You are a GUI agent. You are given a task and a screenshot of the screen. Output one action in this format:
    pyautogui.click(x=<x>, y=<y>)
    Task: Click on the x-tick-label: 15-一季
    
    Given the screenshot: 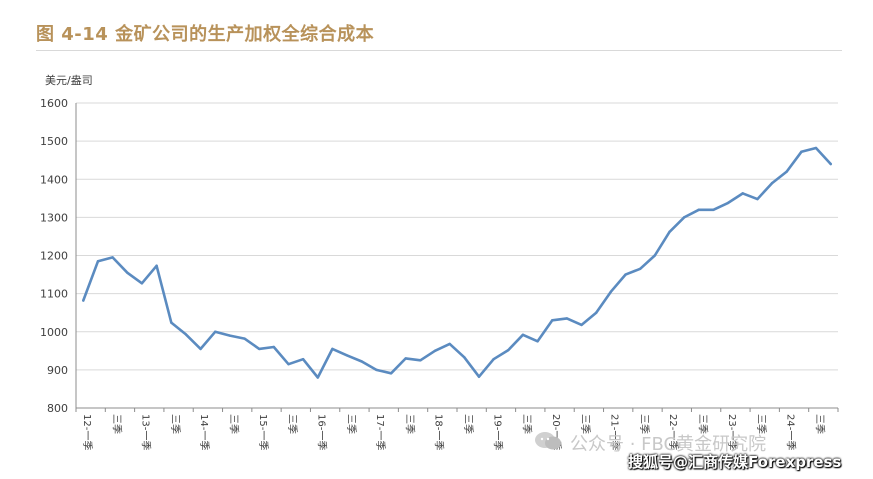 What is the action you would take?
    pyautogui.click(x=263, y=432)
    